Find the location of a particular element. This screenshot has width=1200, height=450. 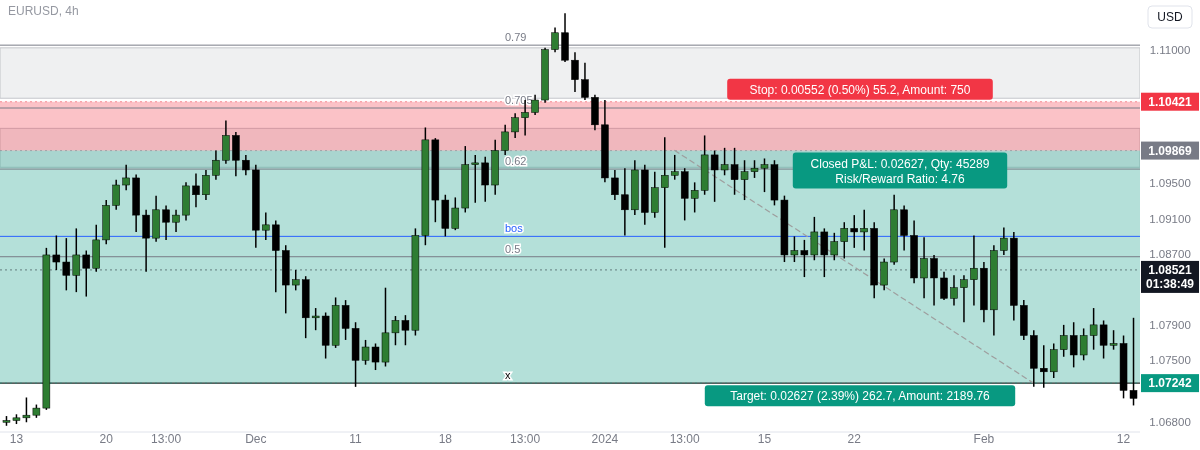

band-label: Stop: 0.00552 (0.50%) 55.2, Amount: 750 is located at coordinates (860, 89).